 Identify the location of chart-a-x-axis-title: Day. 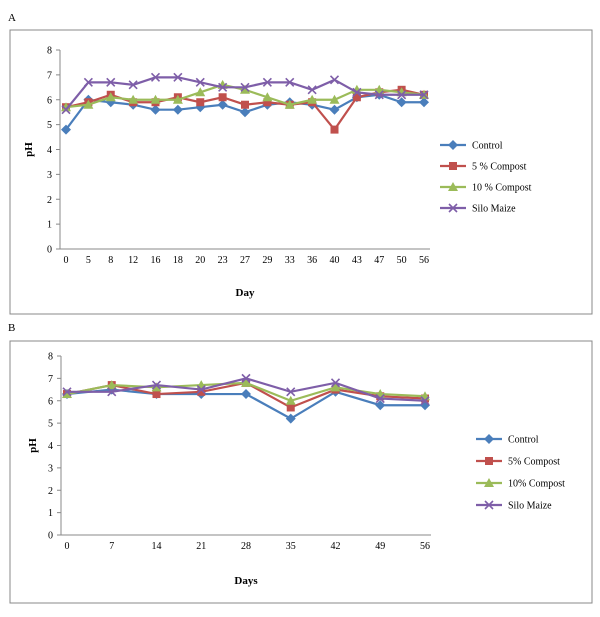
(245, 293).